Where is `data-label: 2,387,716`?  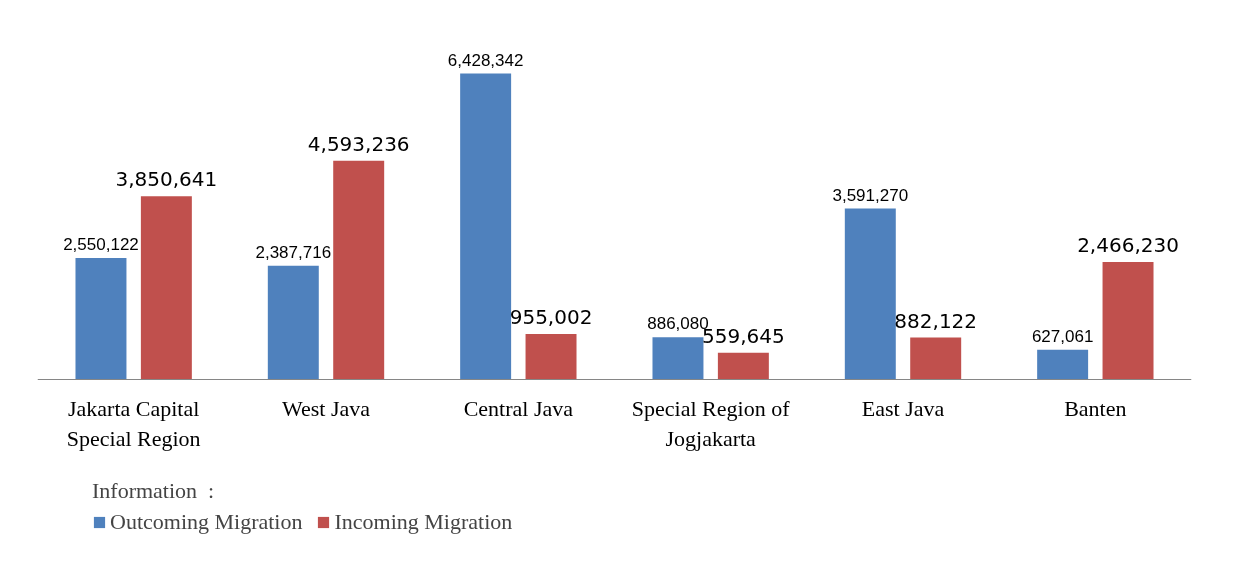
data-label: 2,387,716 is located at coordinates (293, 252).